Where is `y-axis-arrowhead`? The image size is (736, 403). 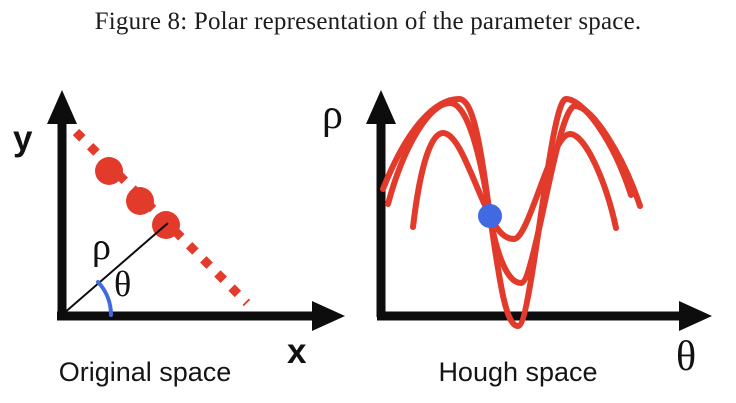 y-axis-arrowhead is located at coordinates (62, 107).